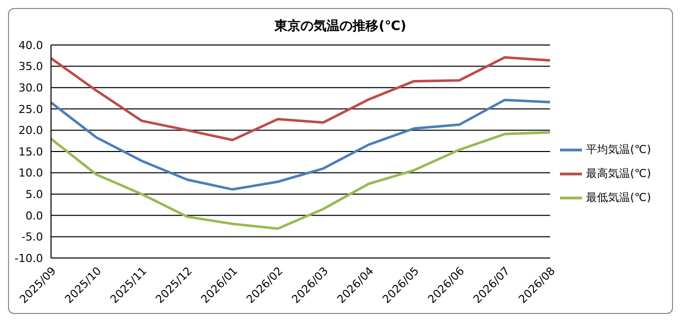  What do you see at coordinates (30, 88) in the screenshot?
I see `y-tick-label: 30.0` at bounding box center [30, 88].